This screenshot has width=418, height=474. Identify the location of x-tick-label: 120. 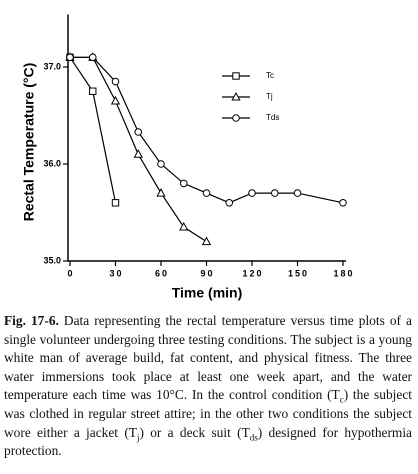
(252, 273).